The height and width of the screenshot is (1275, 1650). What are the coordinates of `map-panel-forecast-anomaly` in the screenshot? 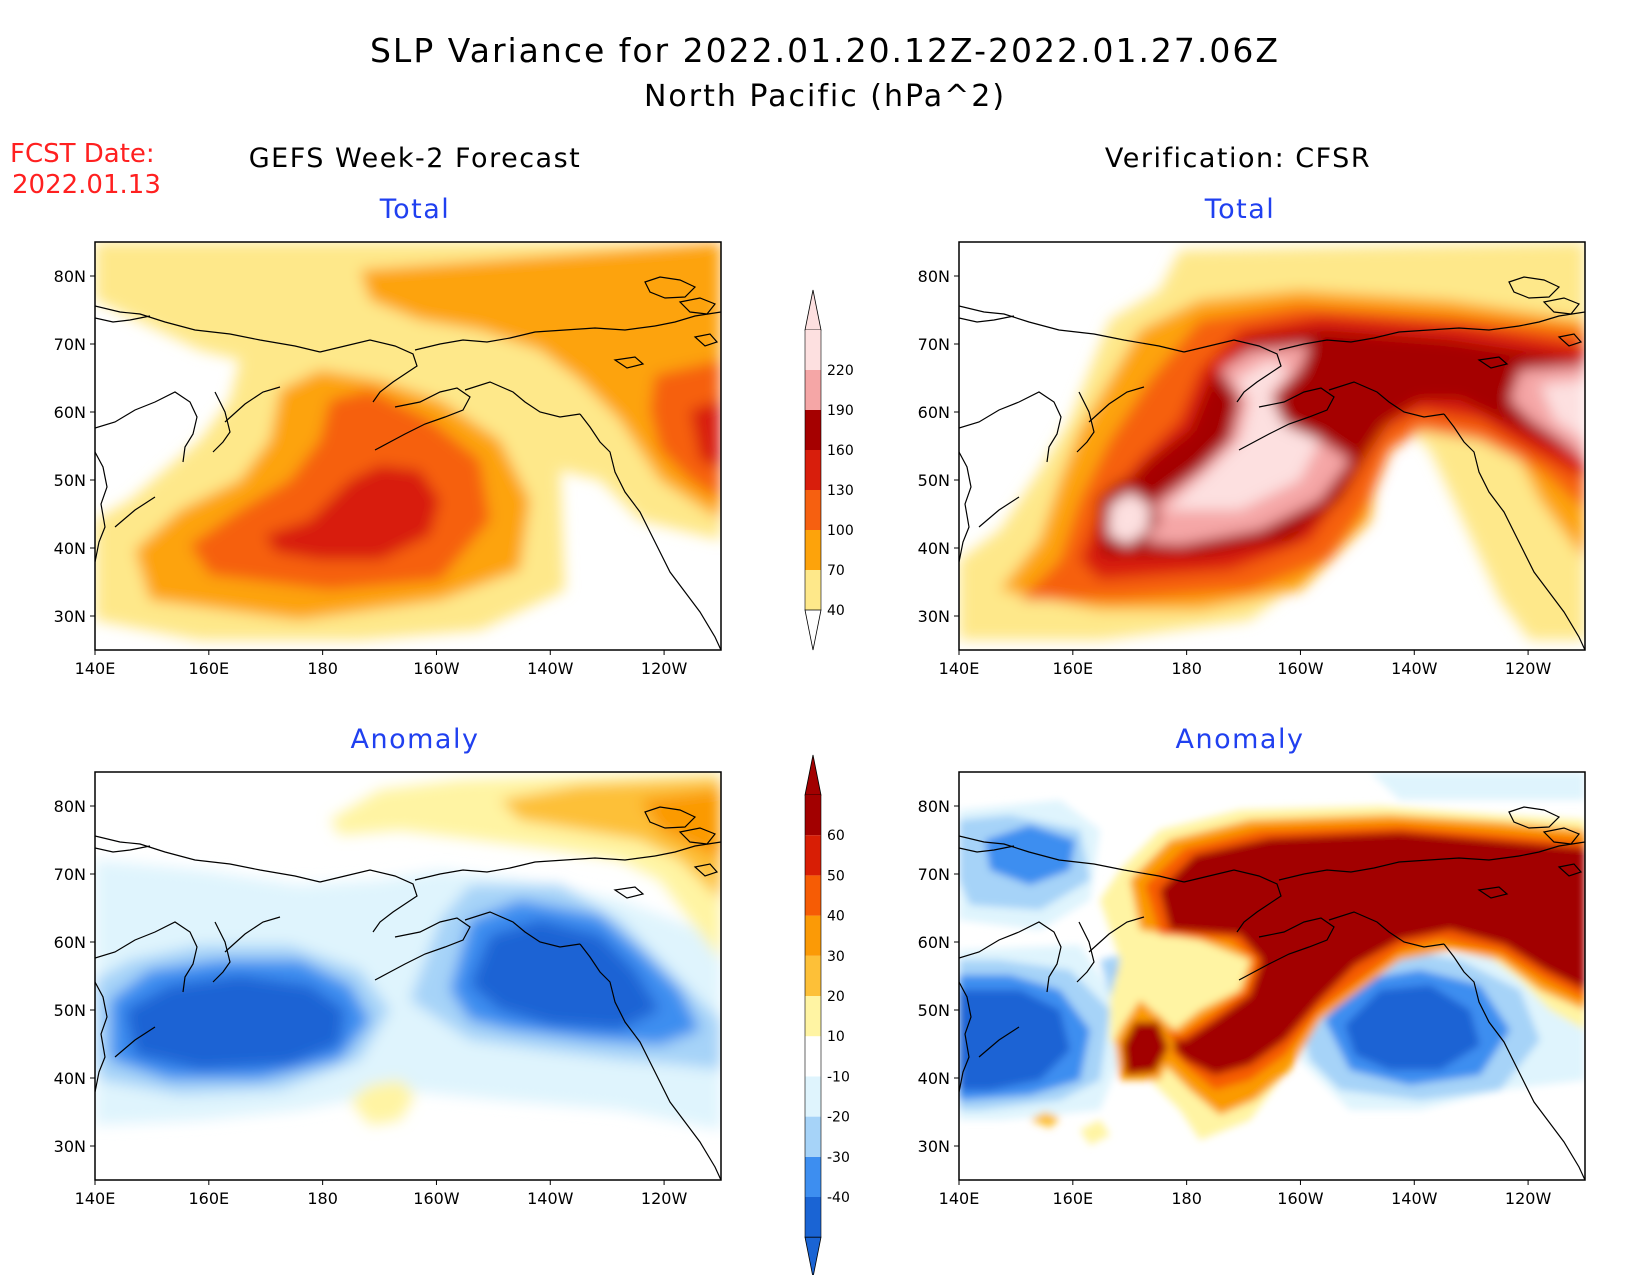 It's located at (408, 976).